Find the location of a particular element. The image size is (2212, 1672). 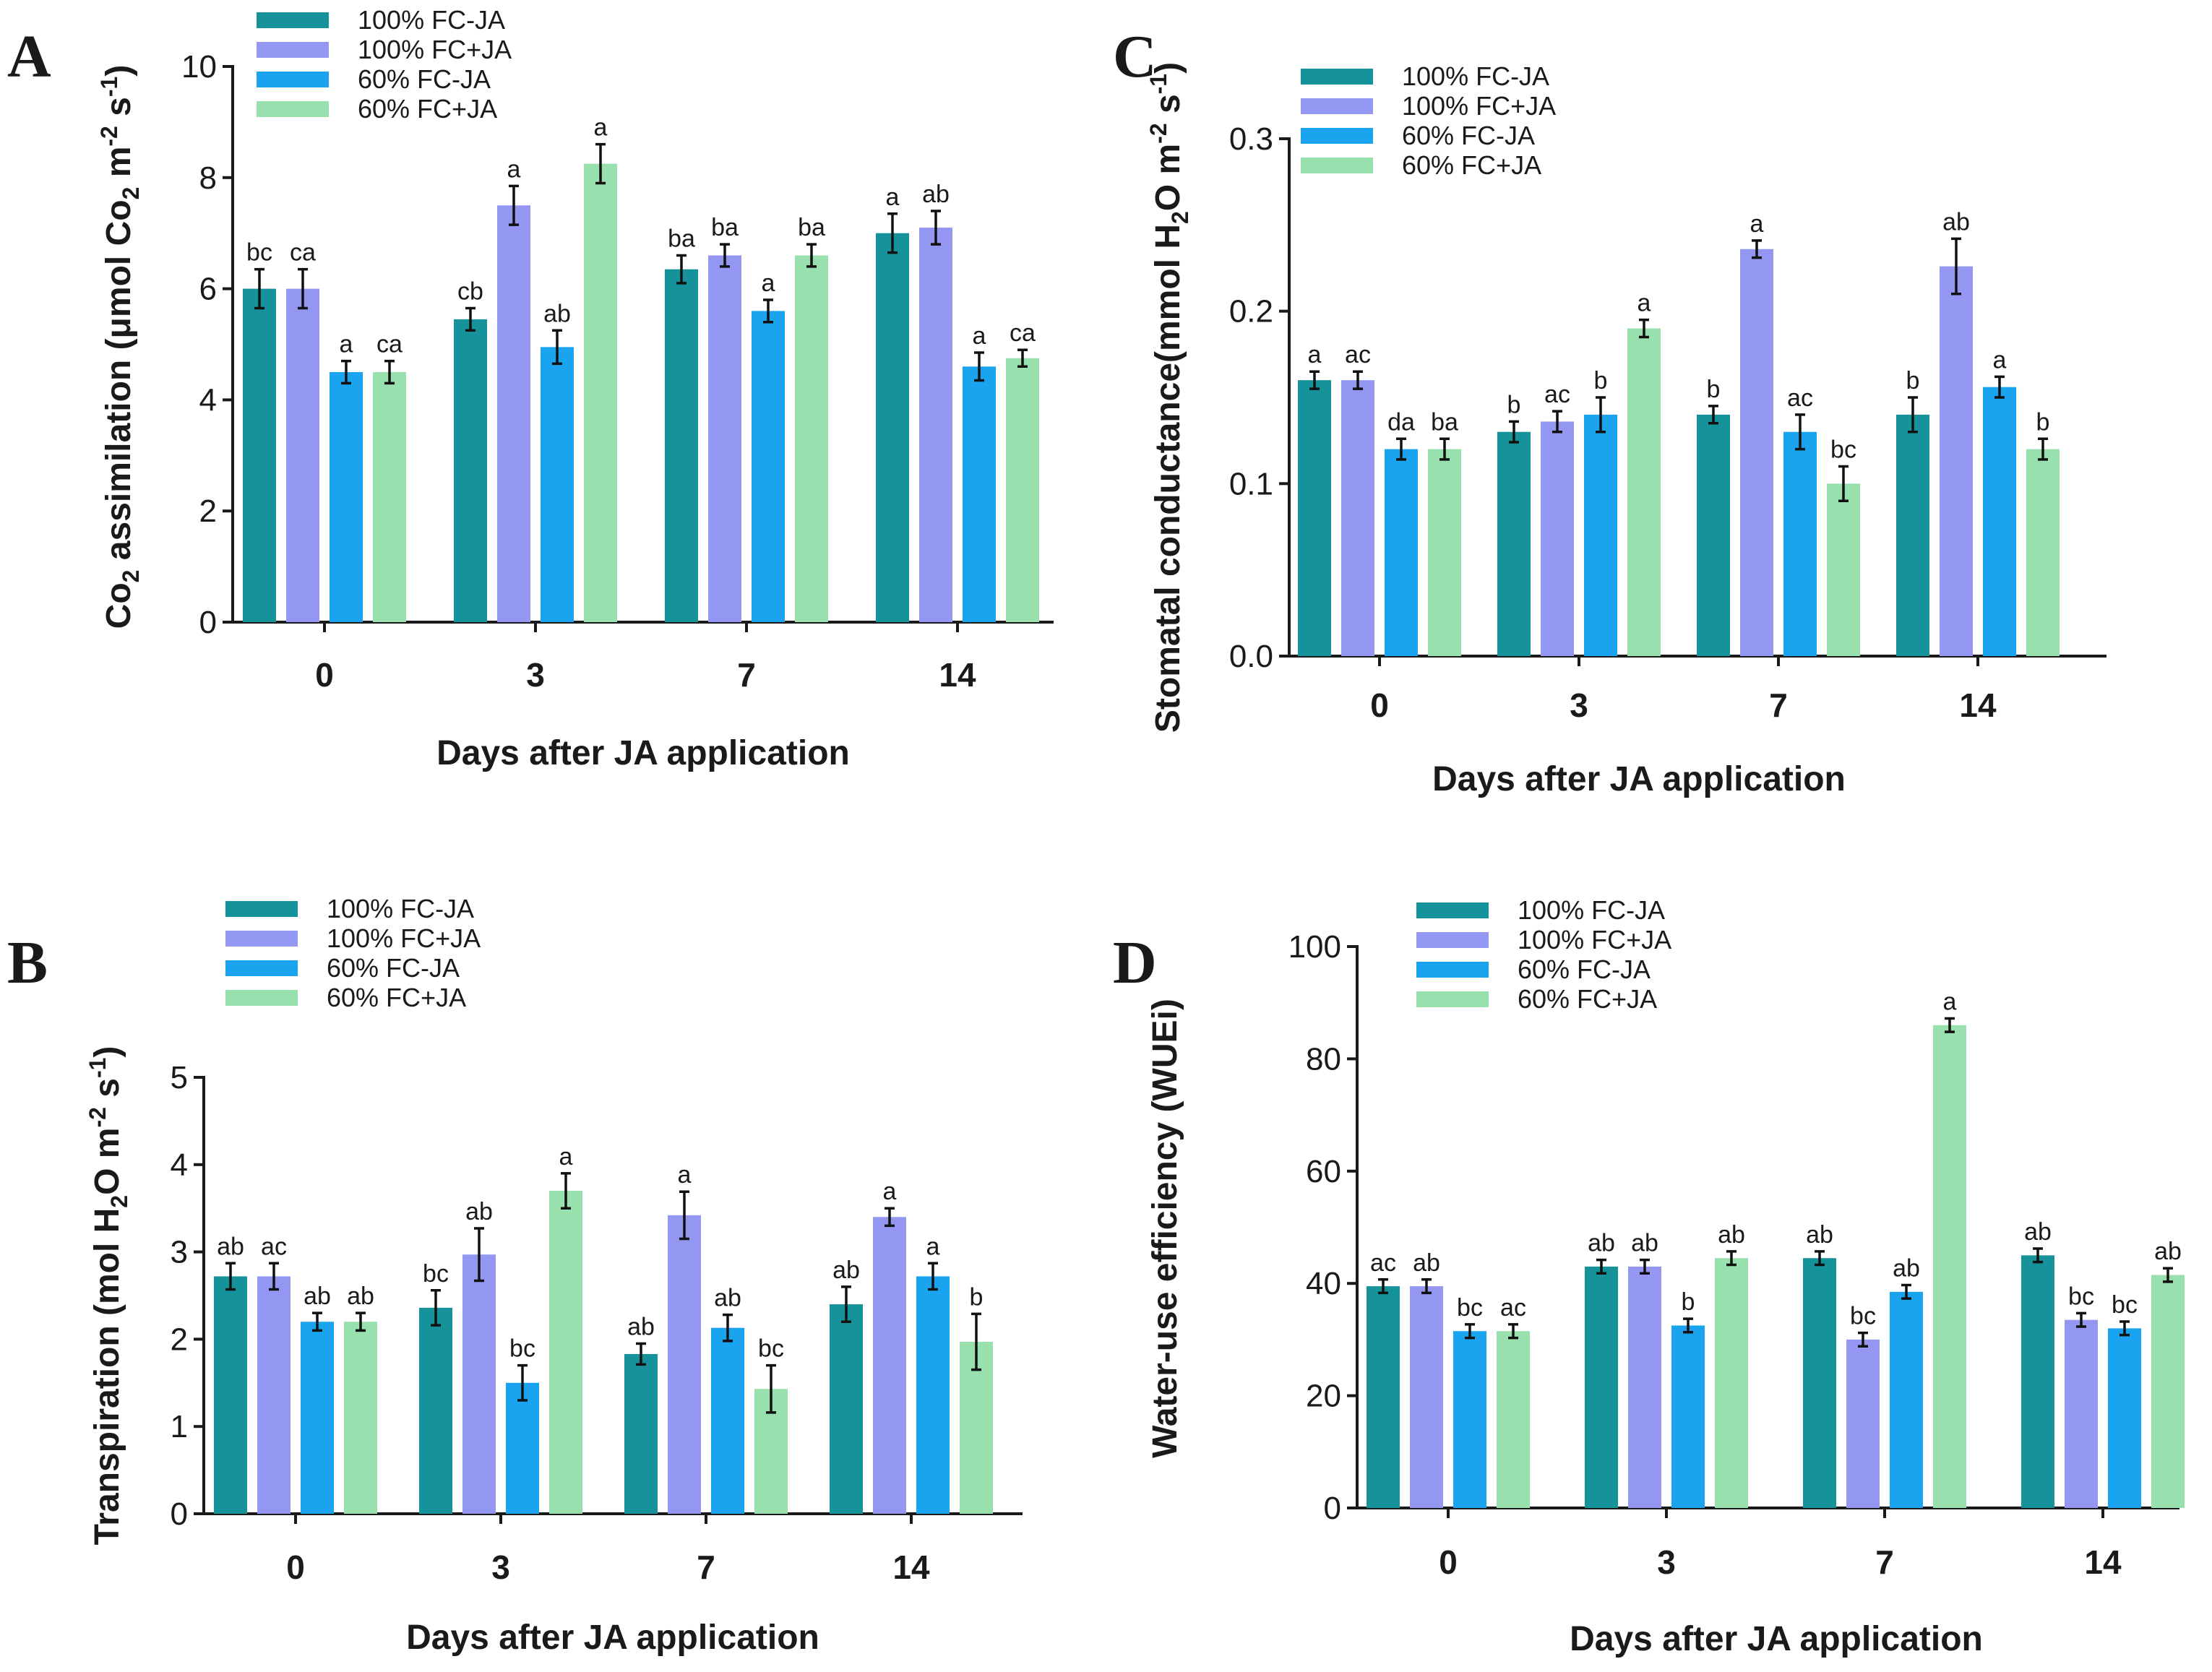

bar-d-day7-s3 is located at coordinates (1906, 1399).